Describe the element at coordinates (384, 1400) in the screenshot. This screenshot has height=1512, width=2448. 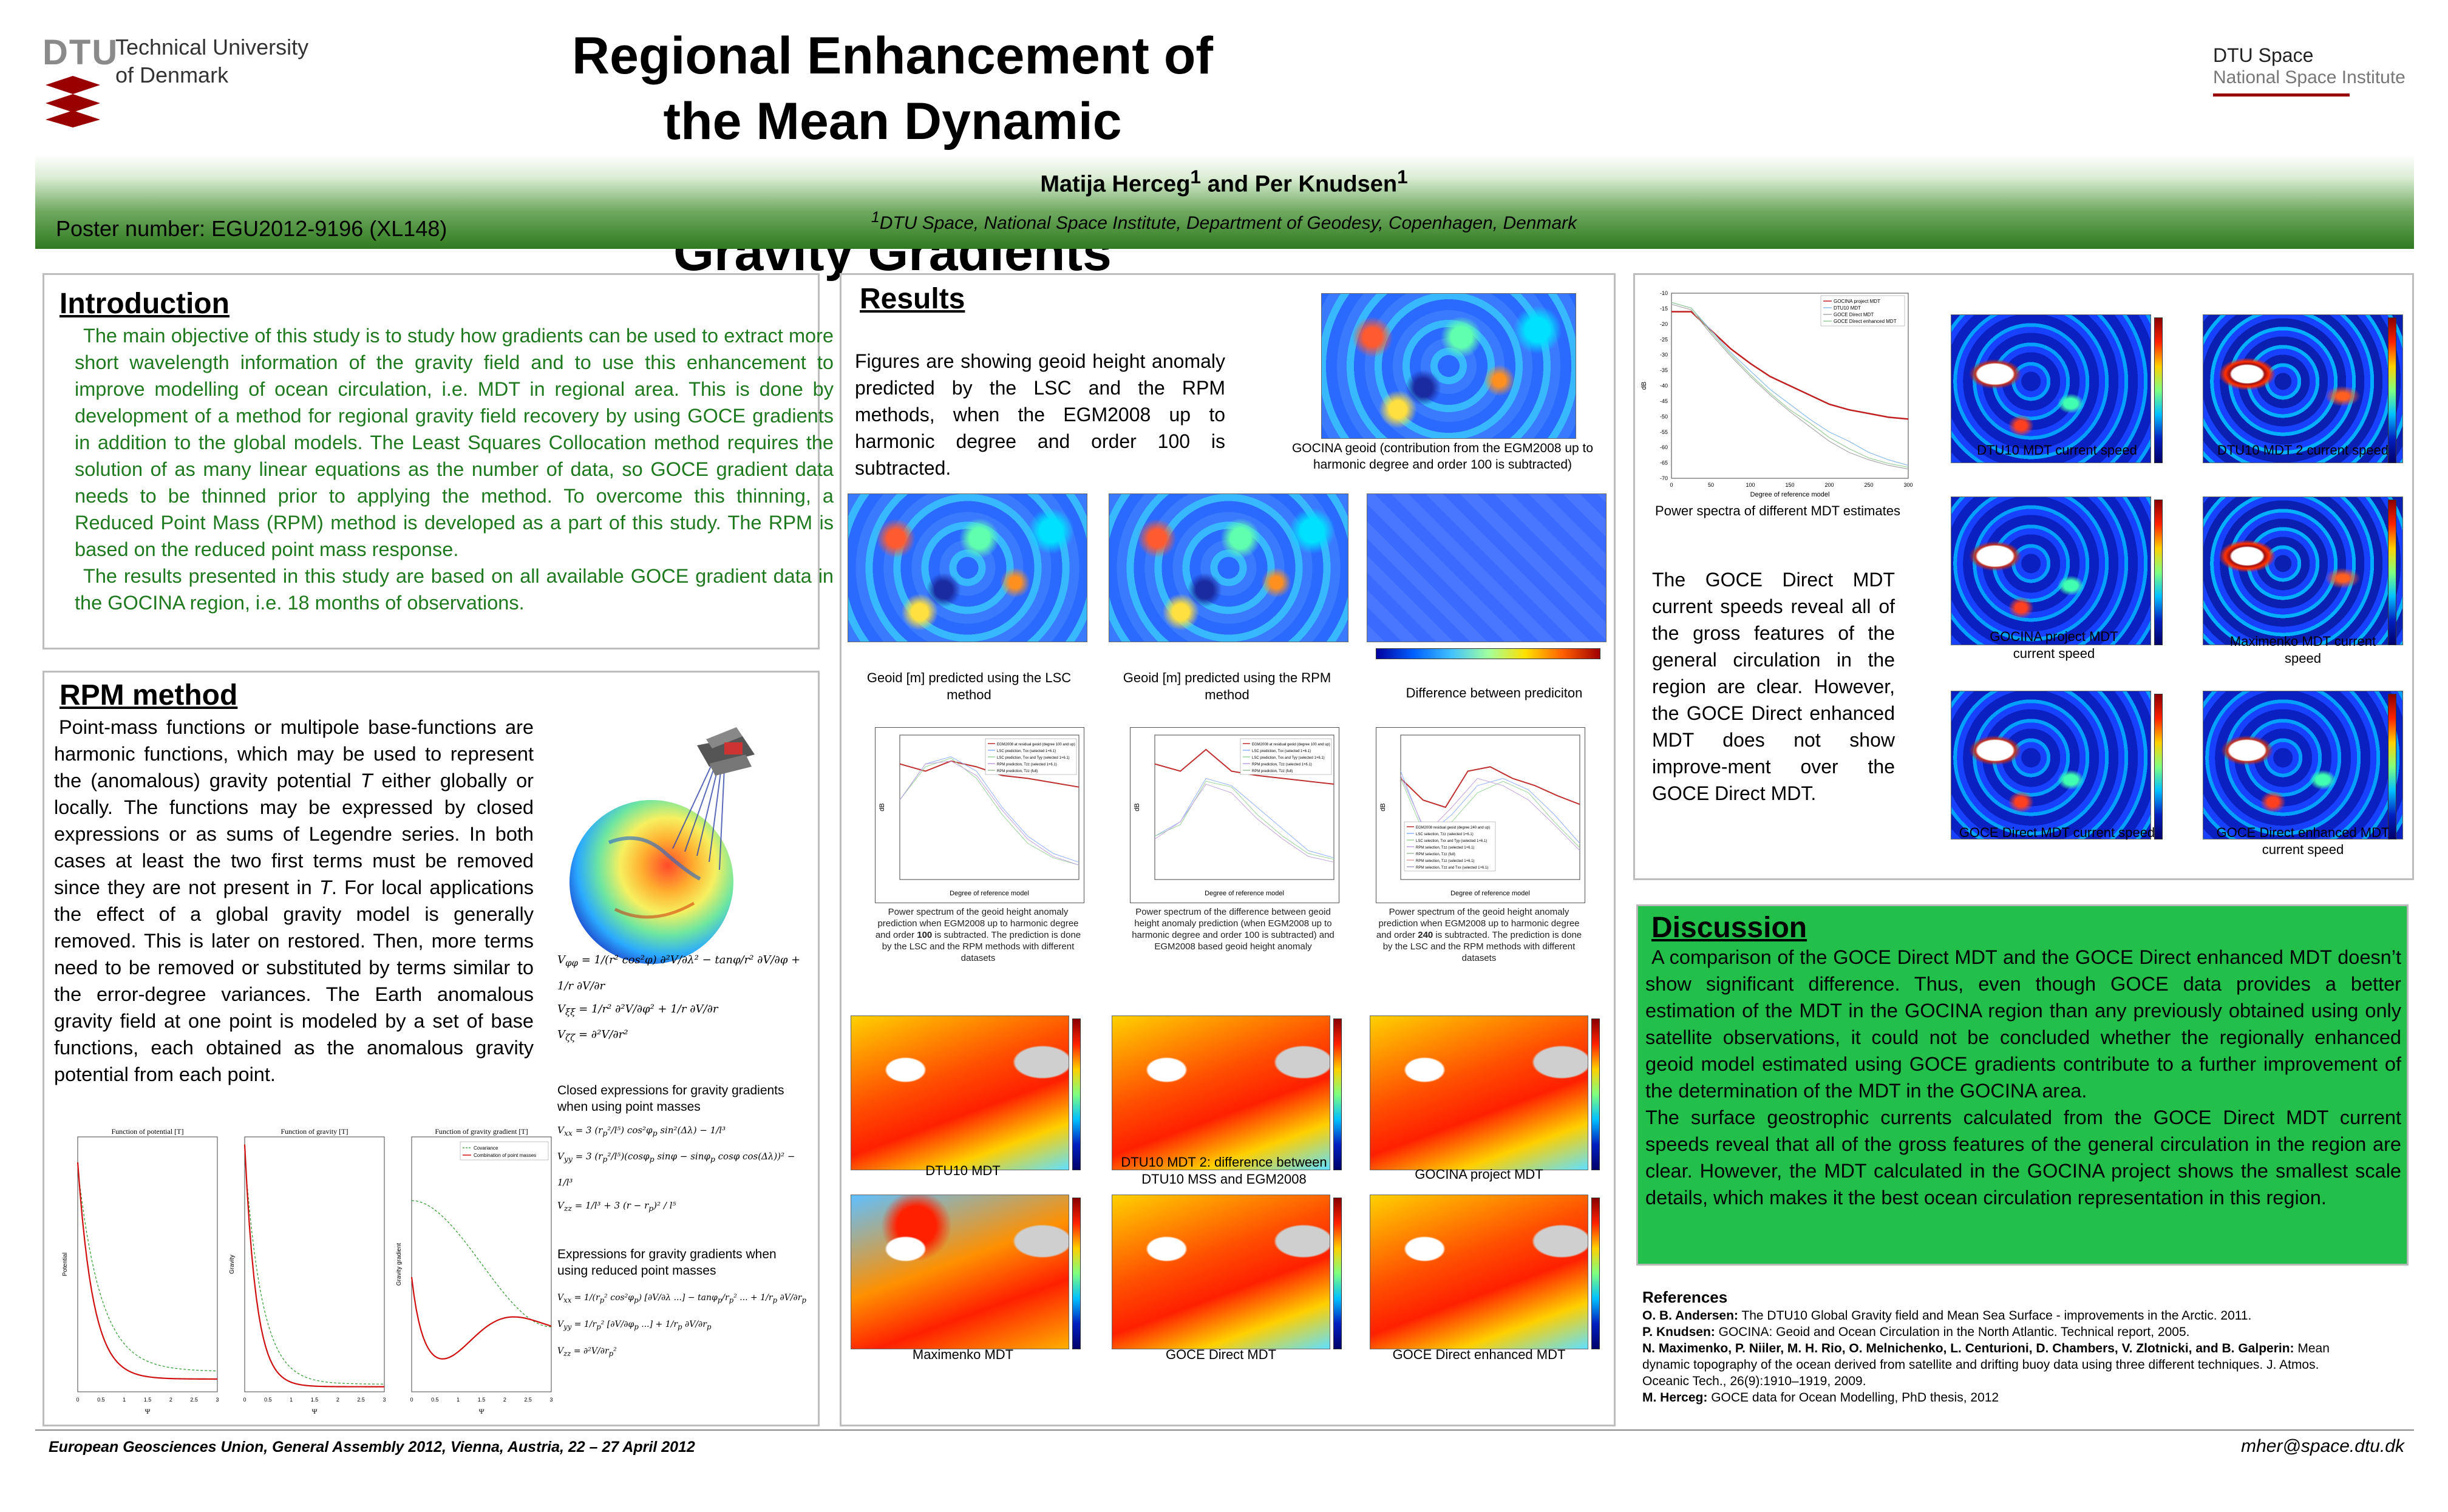
I see `x-tick-label: 3` at that location.